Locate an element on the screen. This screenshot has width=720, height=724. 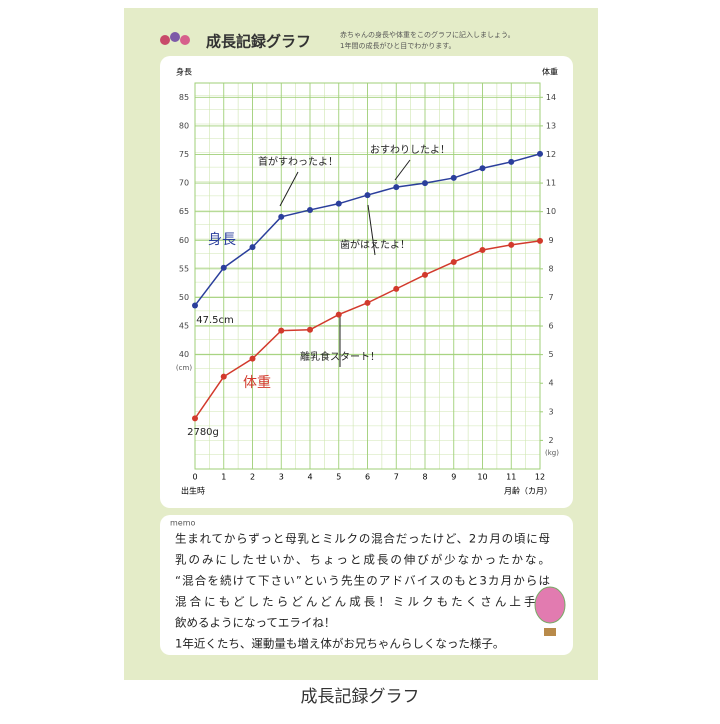
y-tick-label: 80 is located at coordinates (184, 125).